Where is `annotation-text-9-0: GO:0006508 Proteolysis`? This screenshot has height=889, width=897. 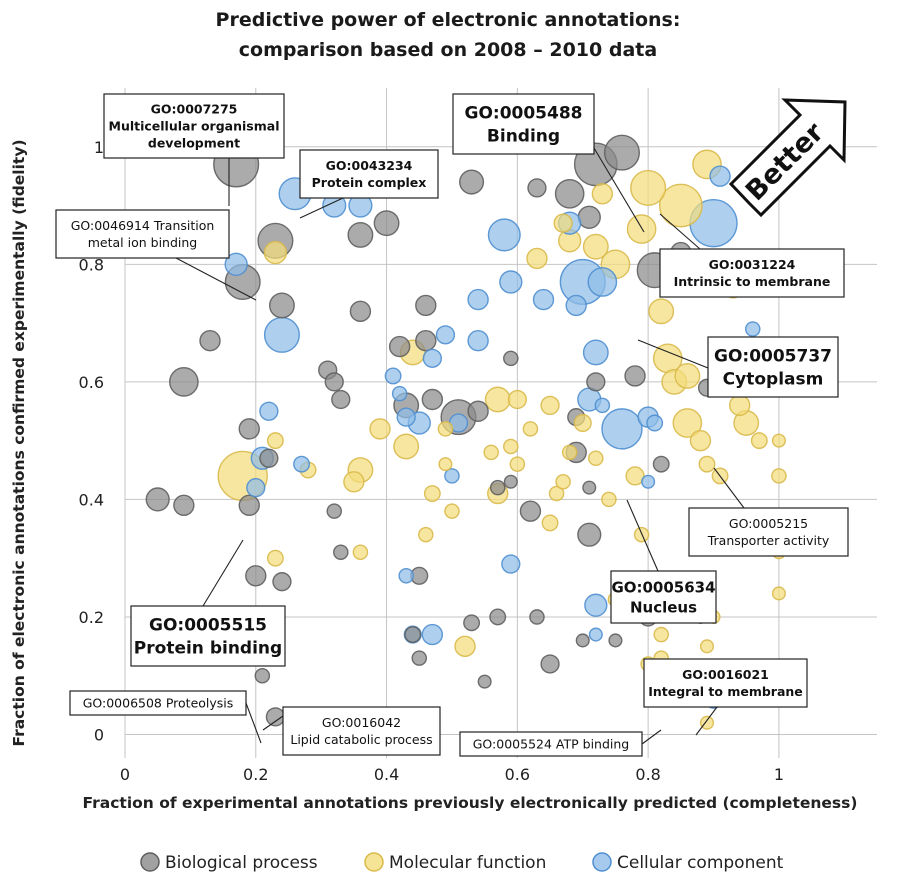
annotation-text-9-0: GO:0006508 Proteolysis is located at coordinates (158, 703).